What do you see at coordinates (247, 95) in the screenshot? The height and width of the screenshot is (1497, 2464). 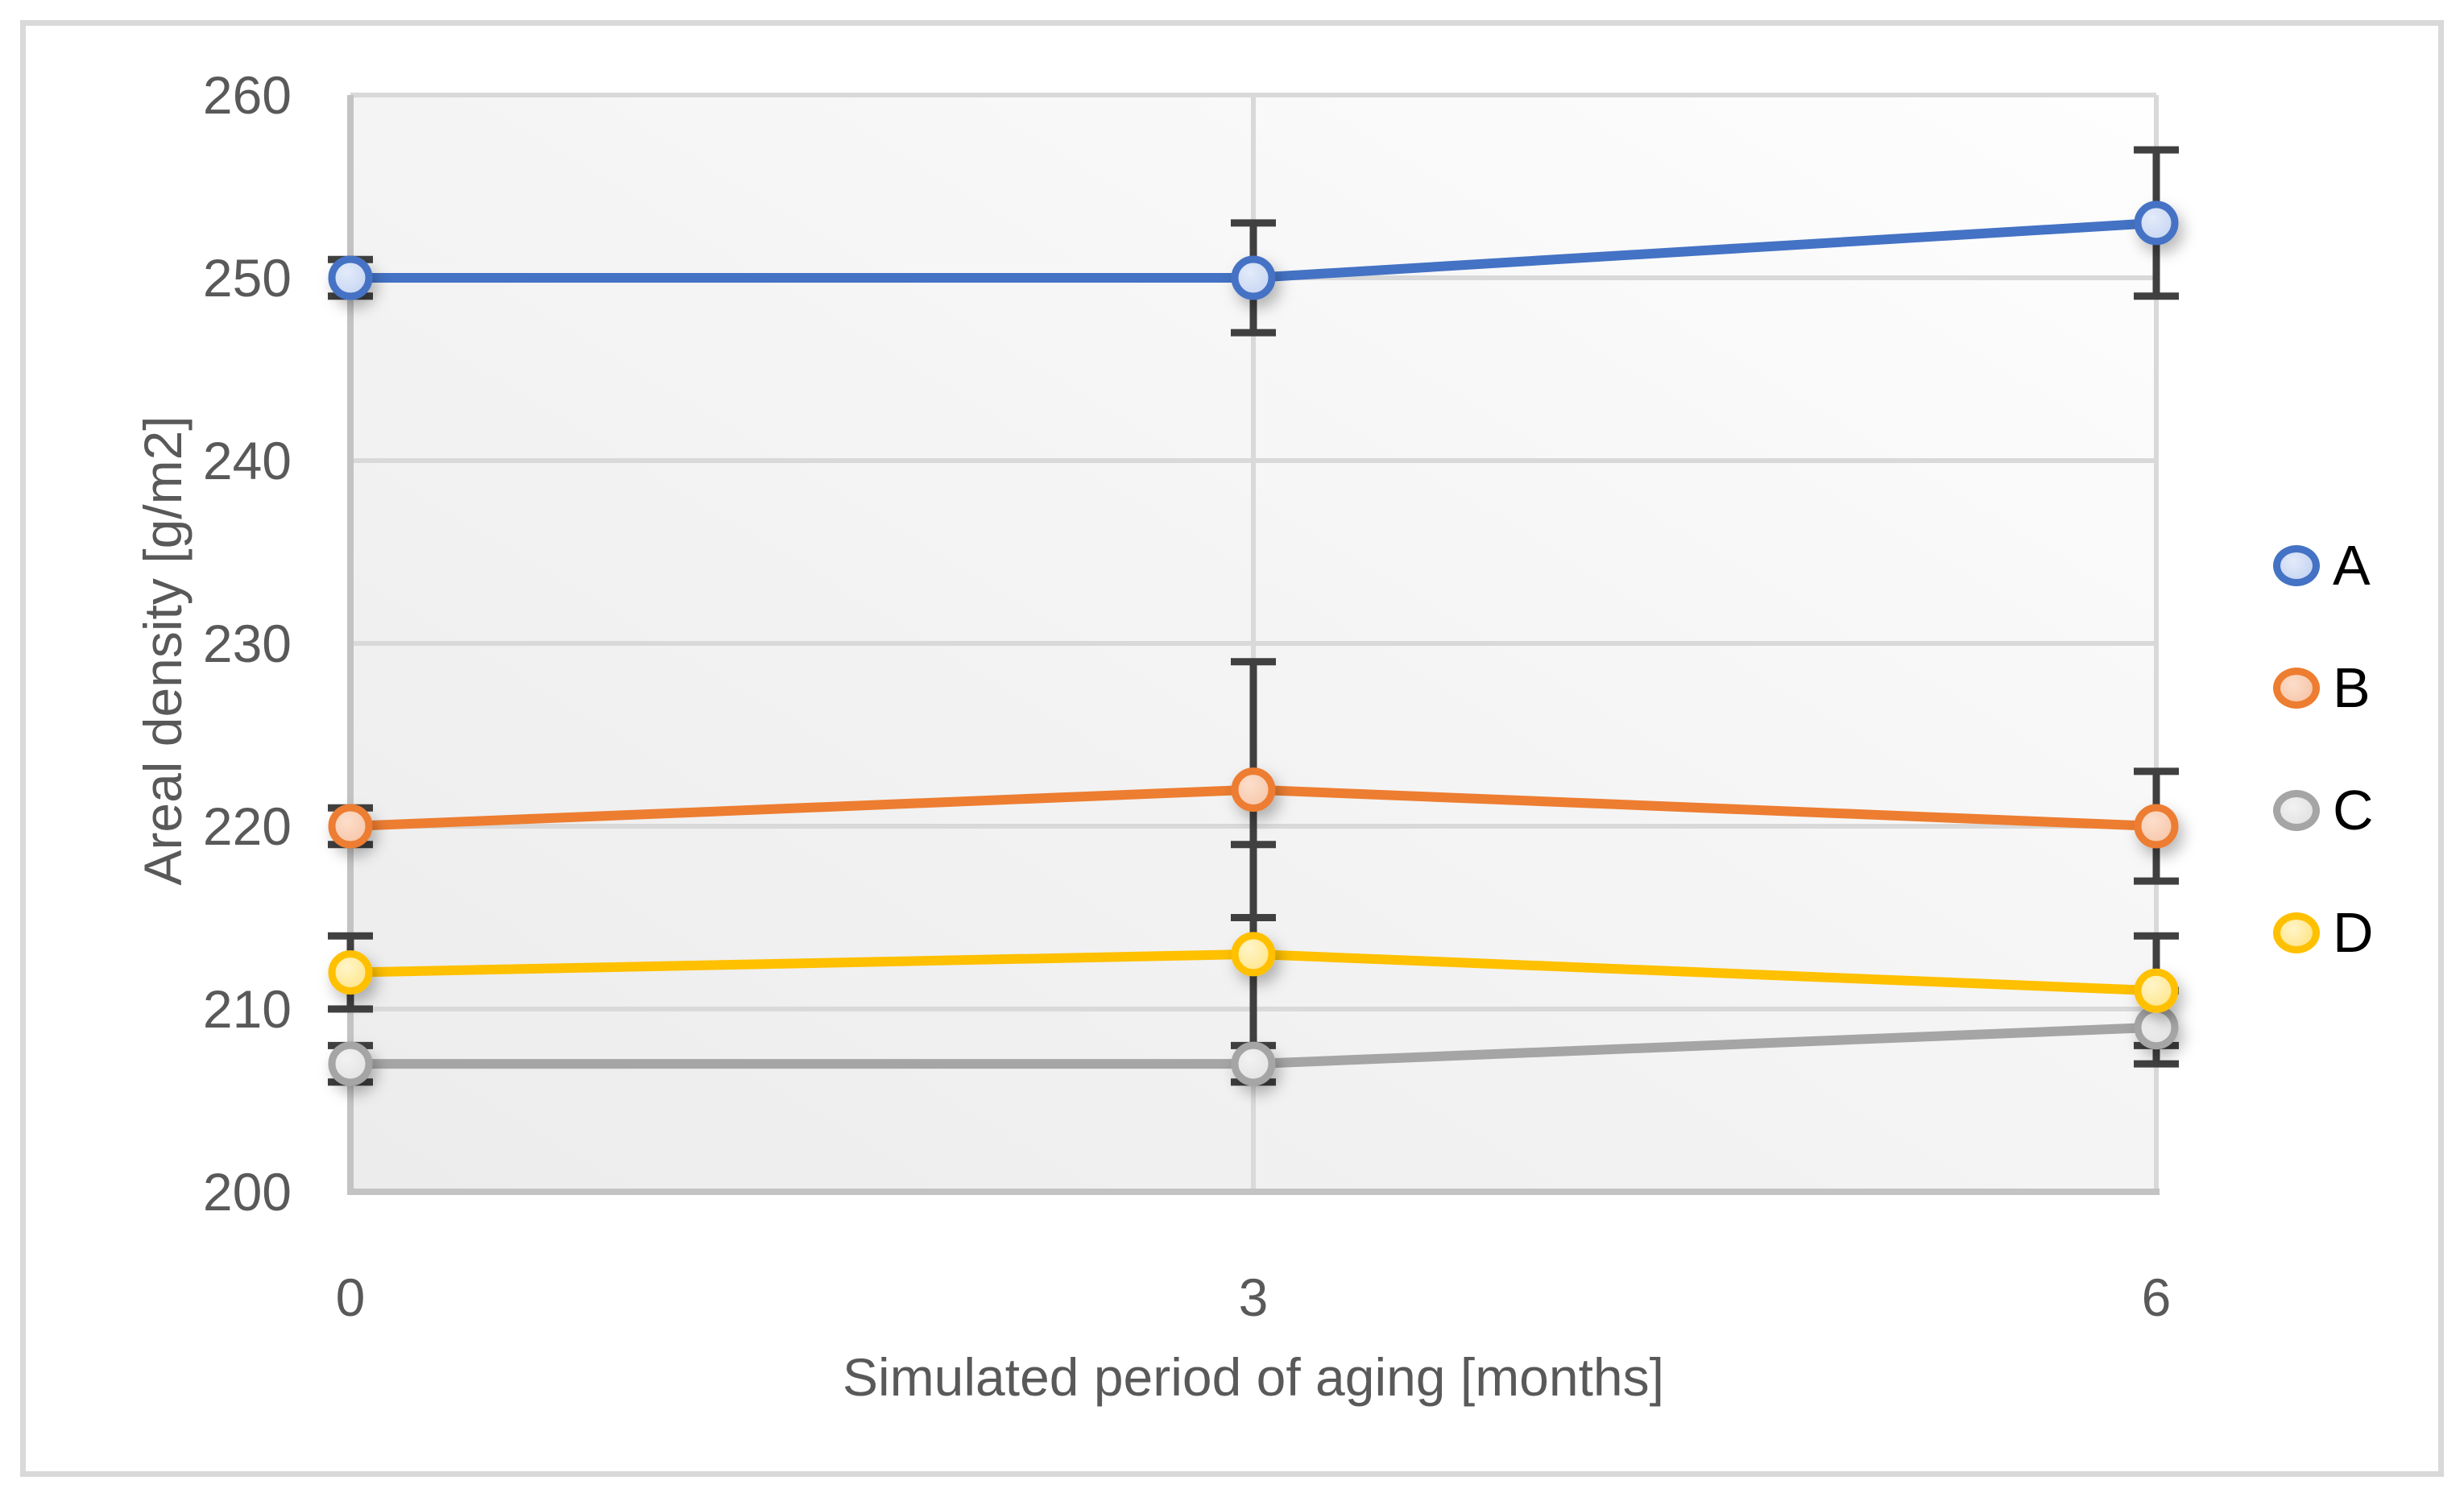 I see `y-tick-label-260: 260` at bounding box center [247, 95].